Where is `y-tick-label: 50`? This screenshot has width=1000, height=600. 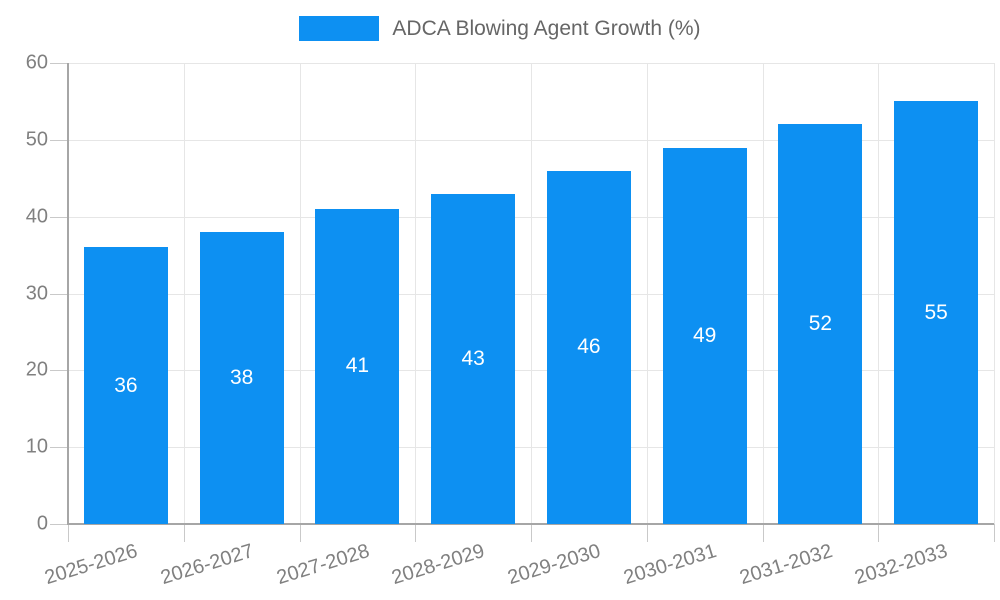 y-tick-label: 50 is located at coordinates (36, 139).